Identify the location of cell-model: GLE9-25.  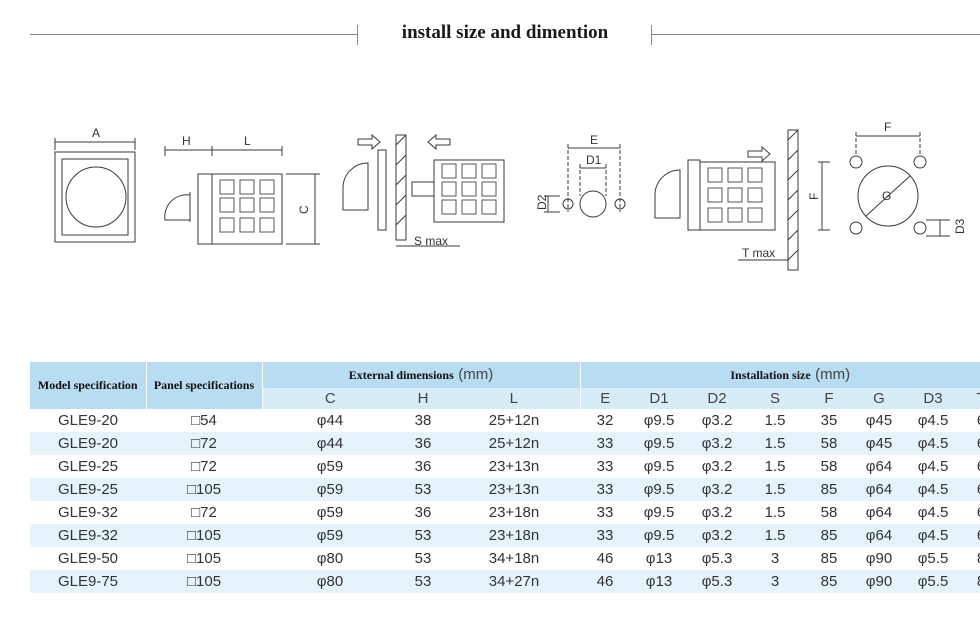
(88, 489).